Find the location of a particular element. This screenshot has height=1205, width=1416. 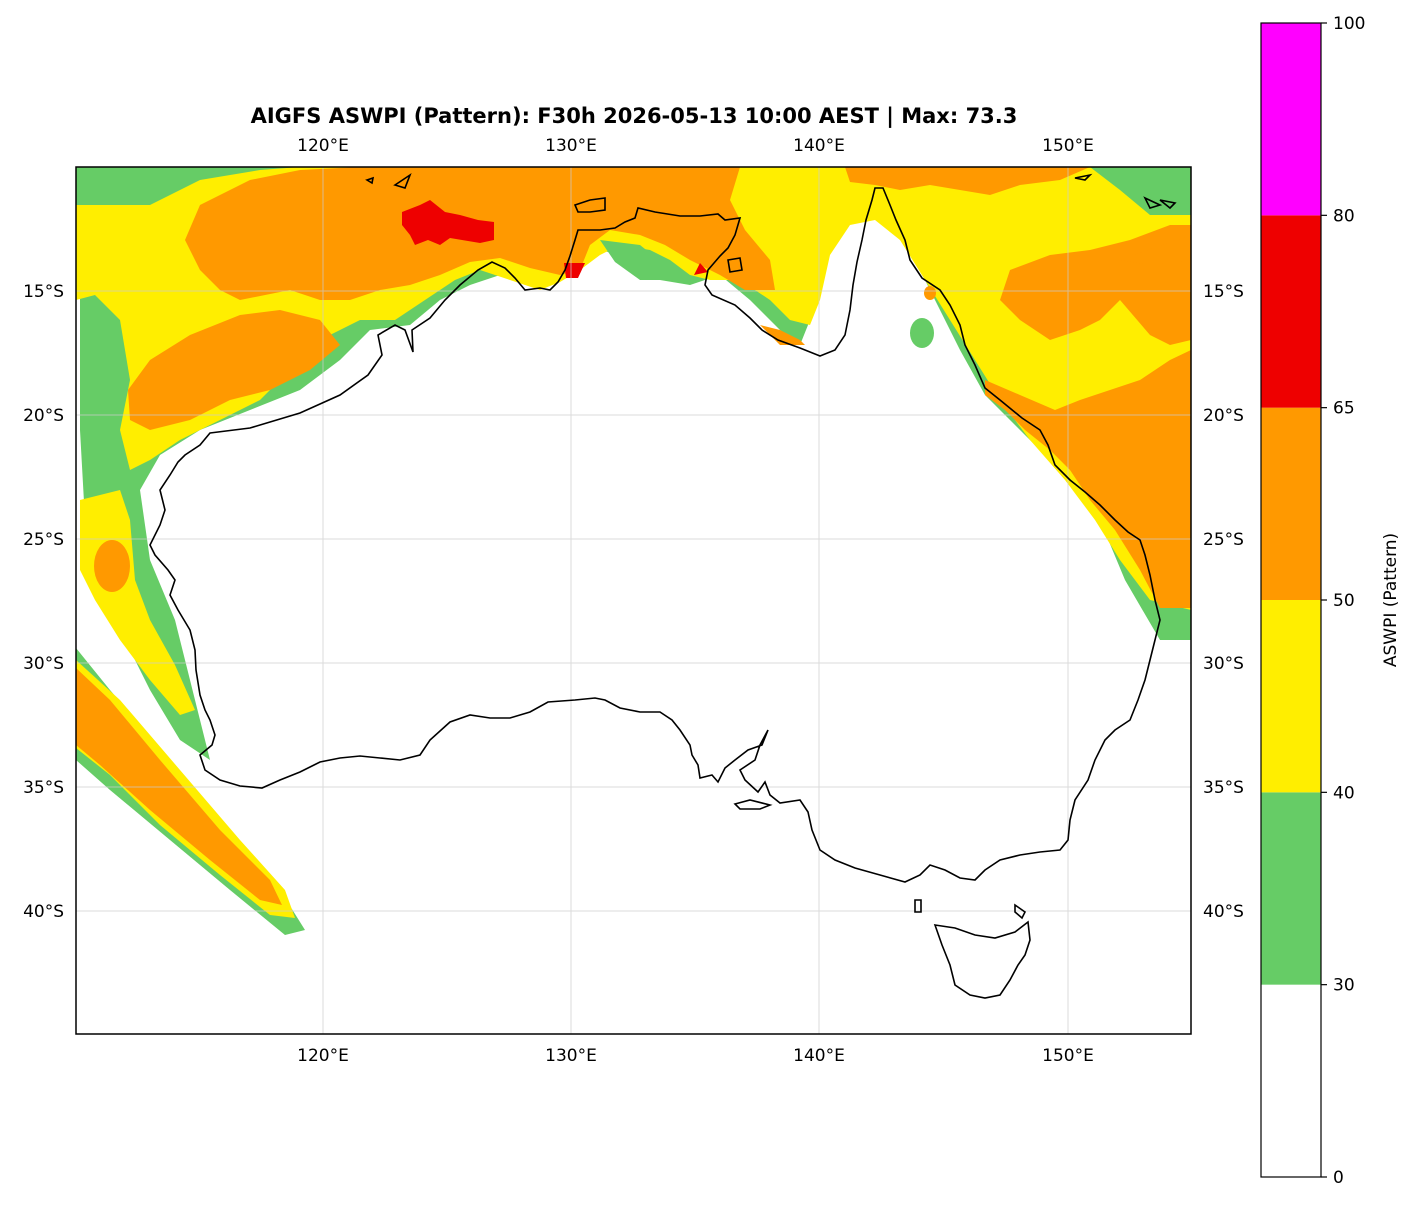

colorbar-tick-label: 100 is located at coordinates (1349, 24).